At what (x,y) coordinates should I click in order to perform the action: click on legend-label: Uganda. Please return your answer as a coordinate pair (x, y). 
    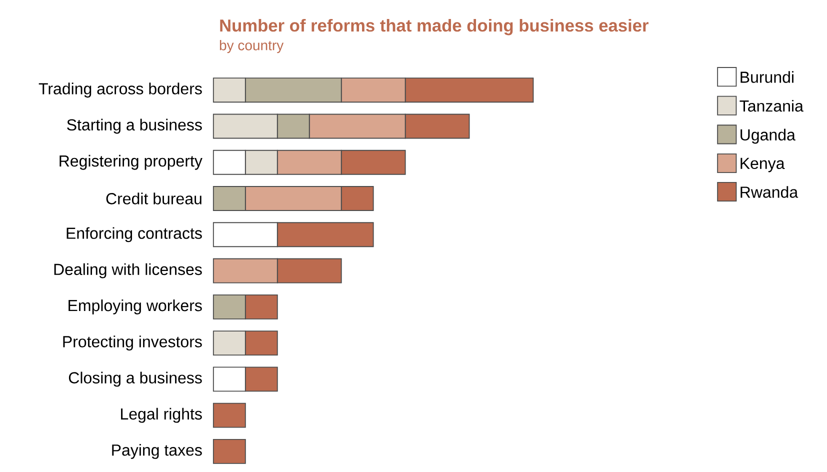
    Looking at the image, I should click on (768, 136).